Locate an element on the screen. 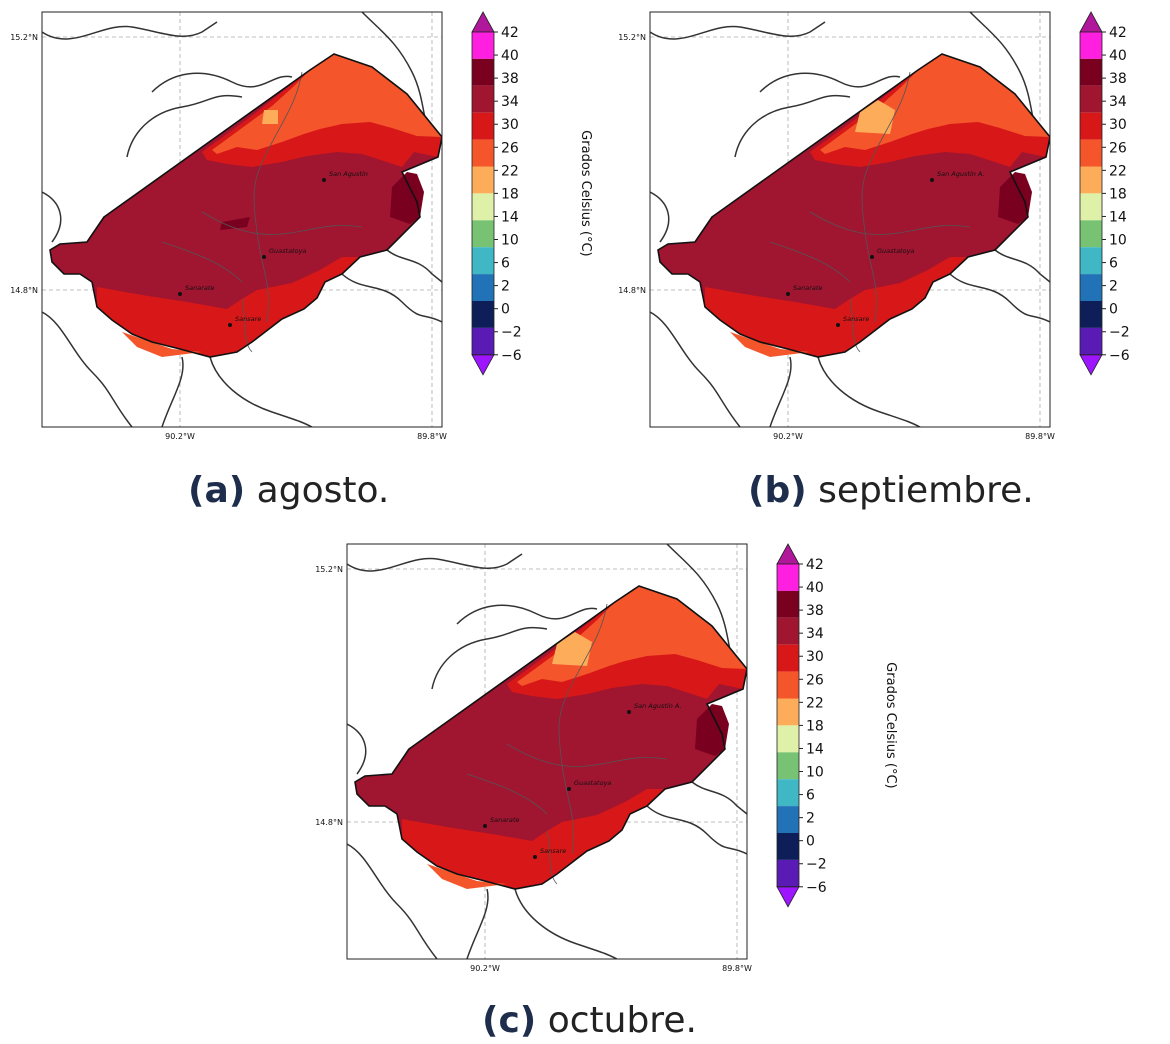  caption-month-a: agosto. is located at coordinates (323, 490).